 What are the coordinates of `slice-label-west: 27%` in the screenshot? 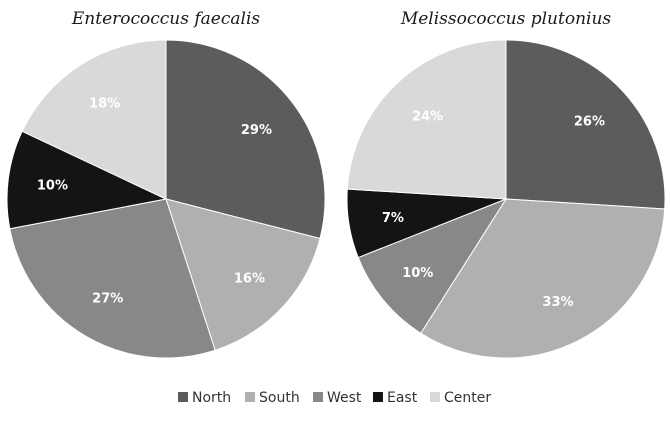 It's located at (107, 299).